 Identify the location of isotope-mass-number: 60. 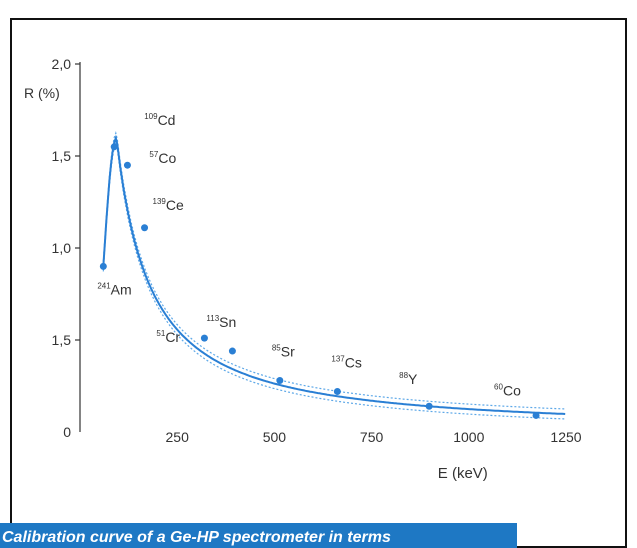
(498, 386).